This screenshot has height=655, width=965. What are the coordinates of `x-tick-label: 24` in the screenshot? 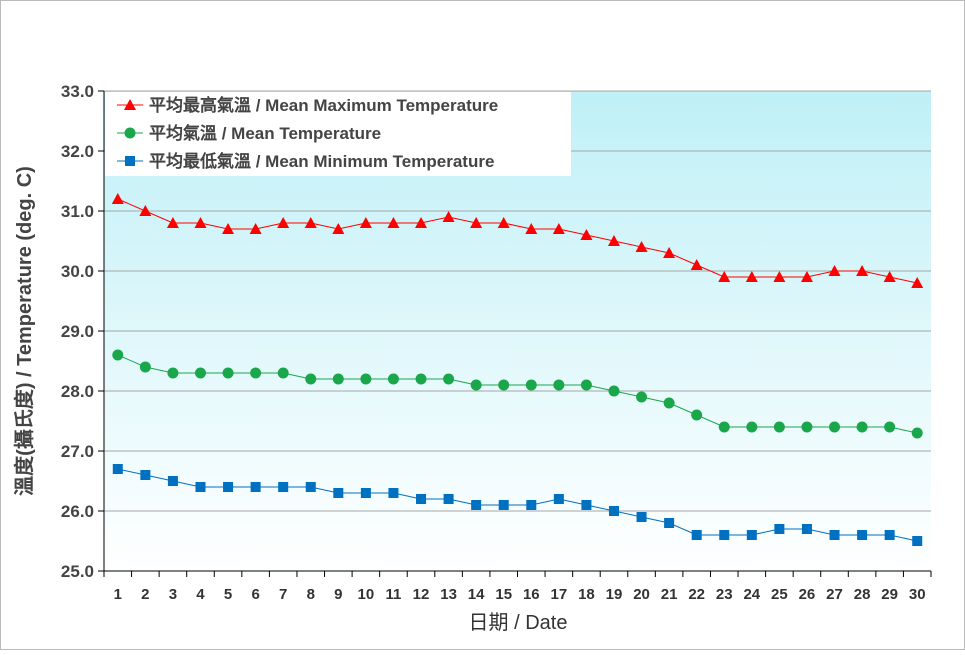 It's located at (751, 594).